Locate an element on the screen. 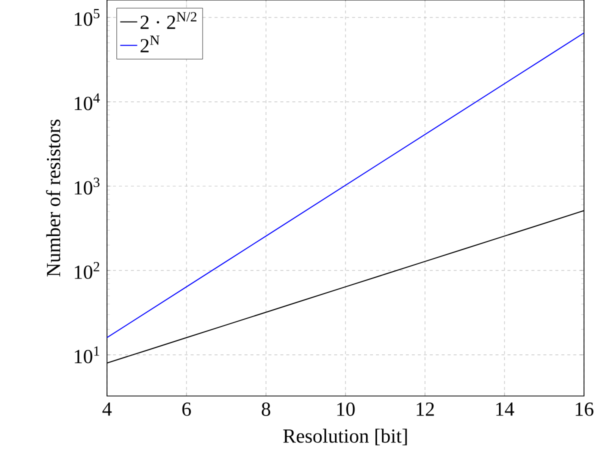  y-tick-label: 10$^{5}$ is located at coordinates (87, 17).